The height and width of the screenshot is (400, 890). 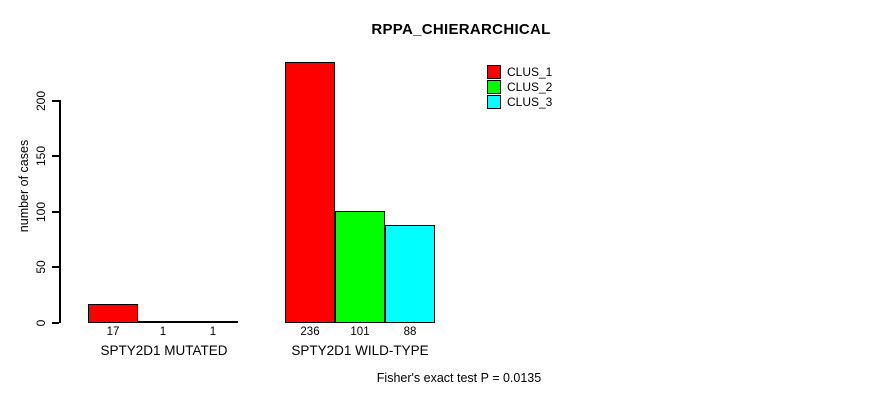 I want to click on y-axis-title: number of cases, so click(x=24, y=186).